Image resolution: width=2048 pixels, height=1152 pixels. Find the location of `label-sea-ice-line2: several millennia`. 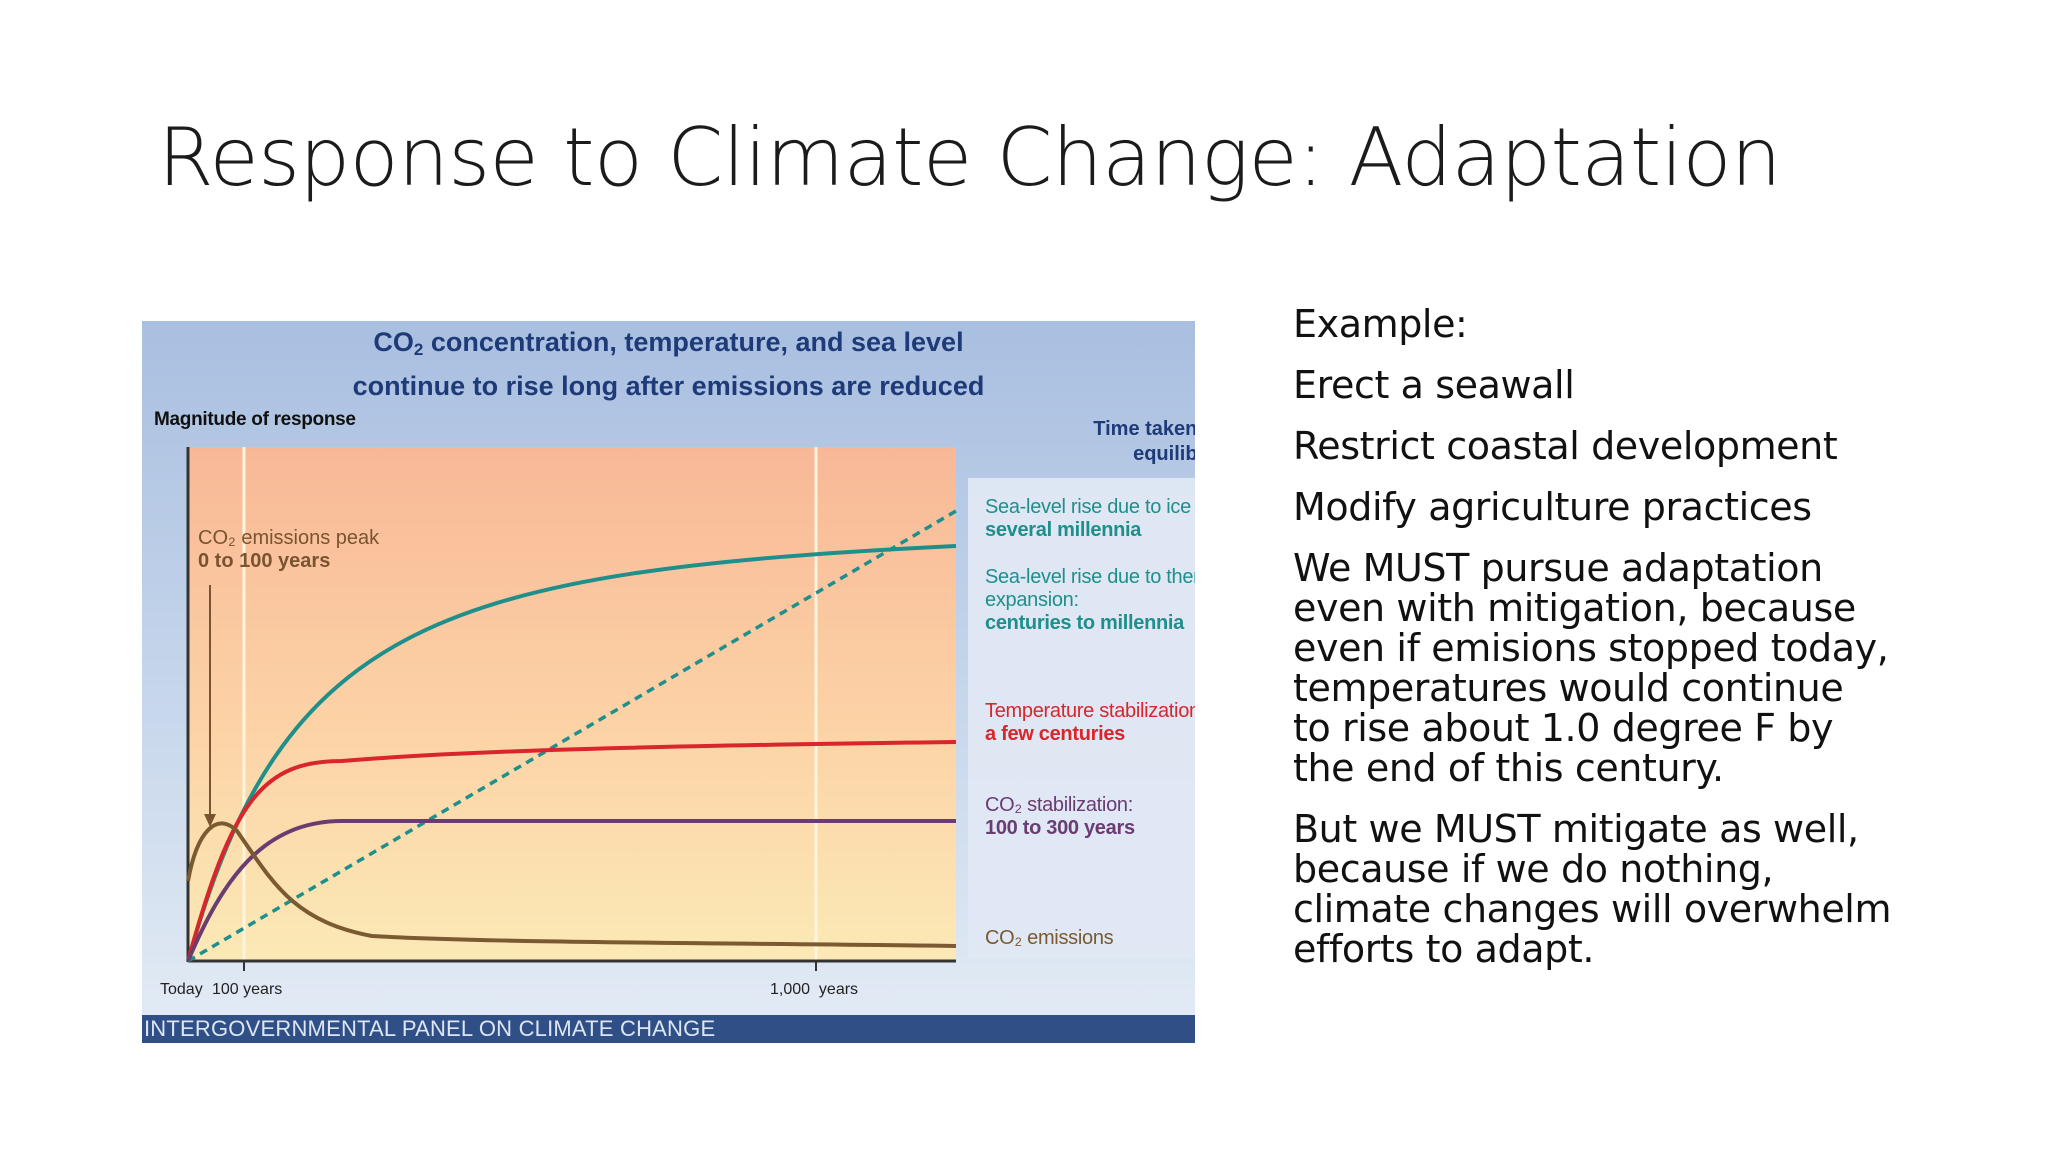

label-sea-ice-line2: several millennia is located at coordinates (1090, 530).